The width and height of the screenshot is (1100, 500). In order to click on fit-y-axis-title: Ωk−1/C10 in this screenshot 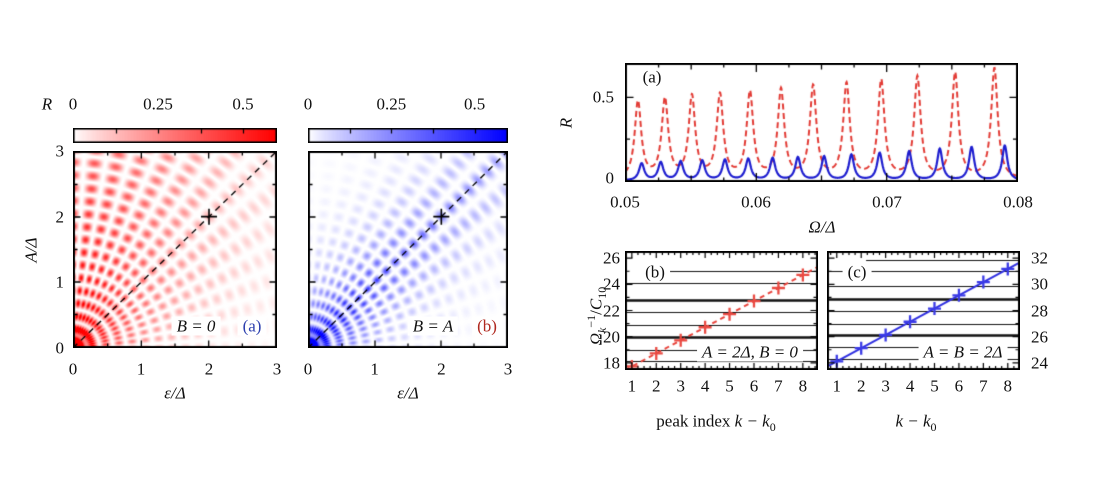, I will do `click(596, 316)`.